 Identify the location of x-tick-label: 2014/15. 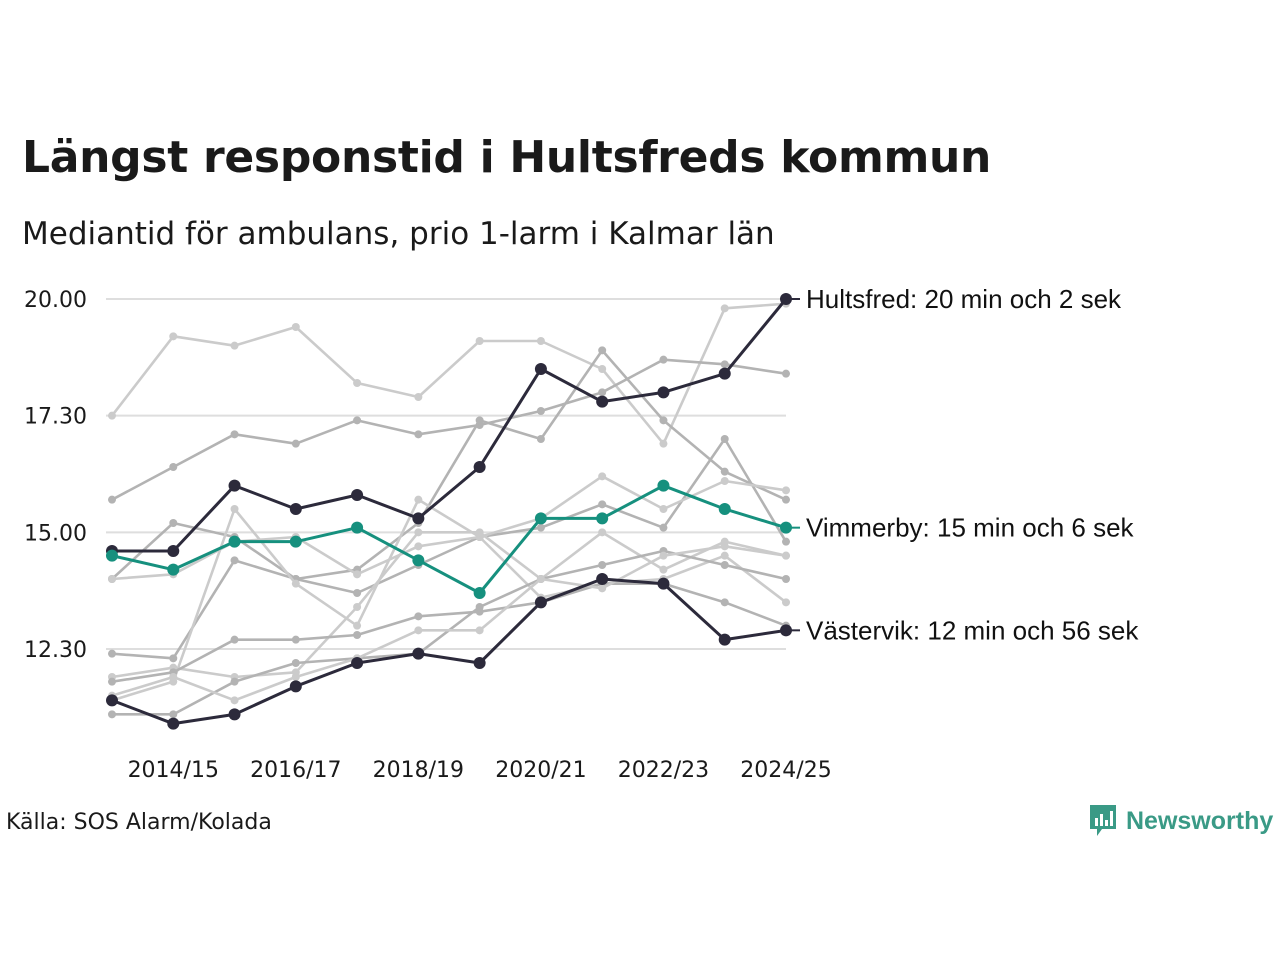
(173, 770).